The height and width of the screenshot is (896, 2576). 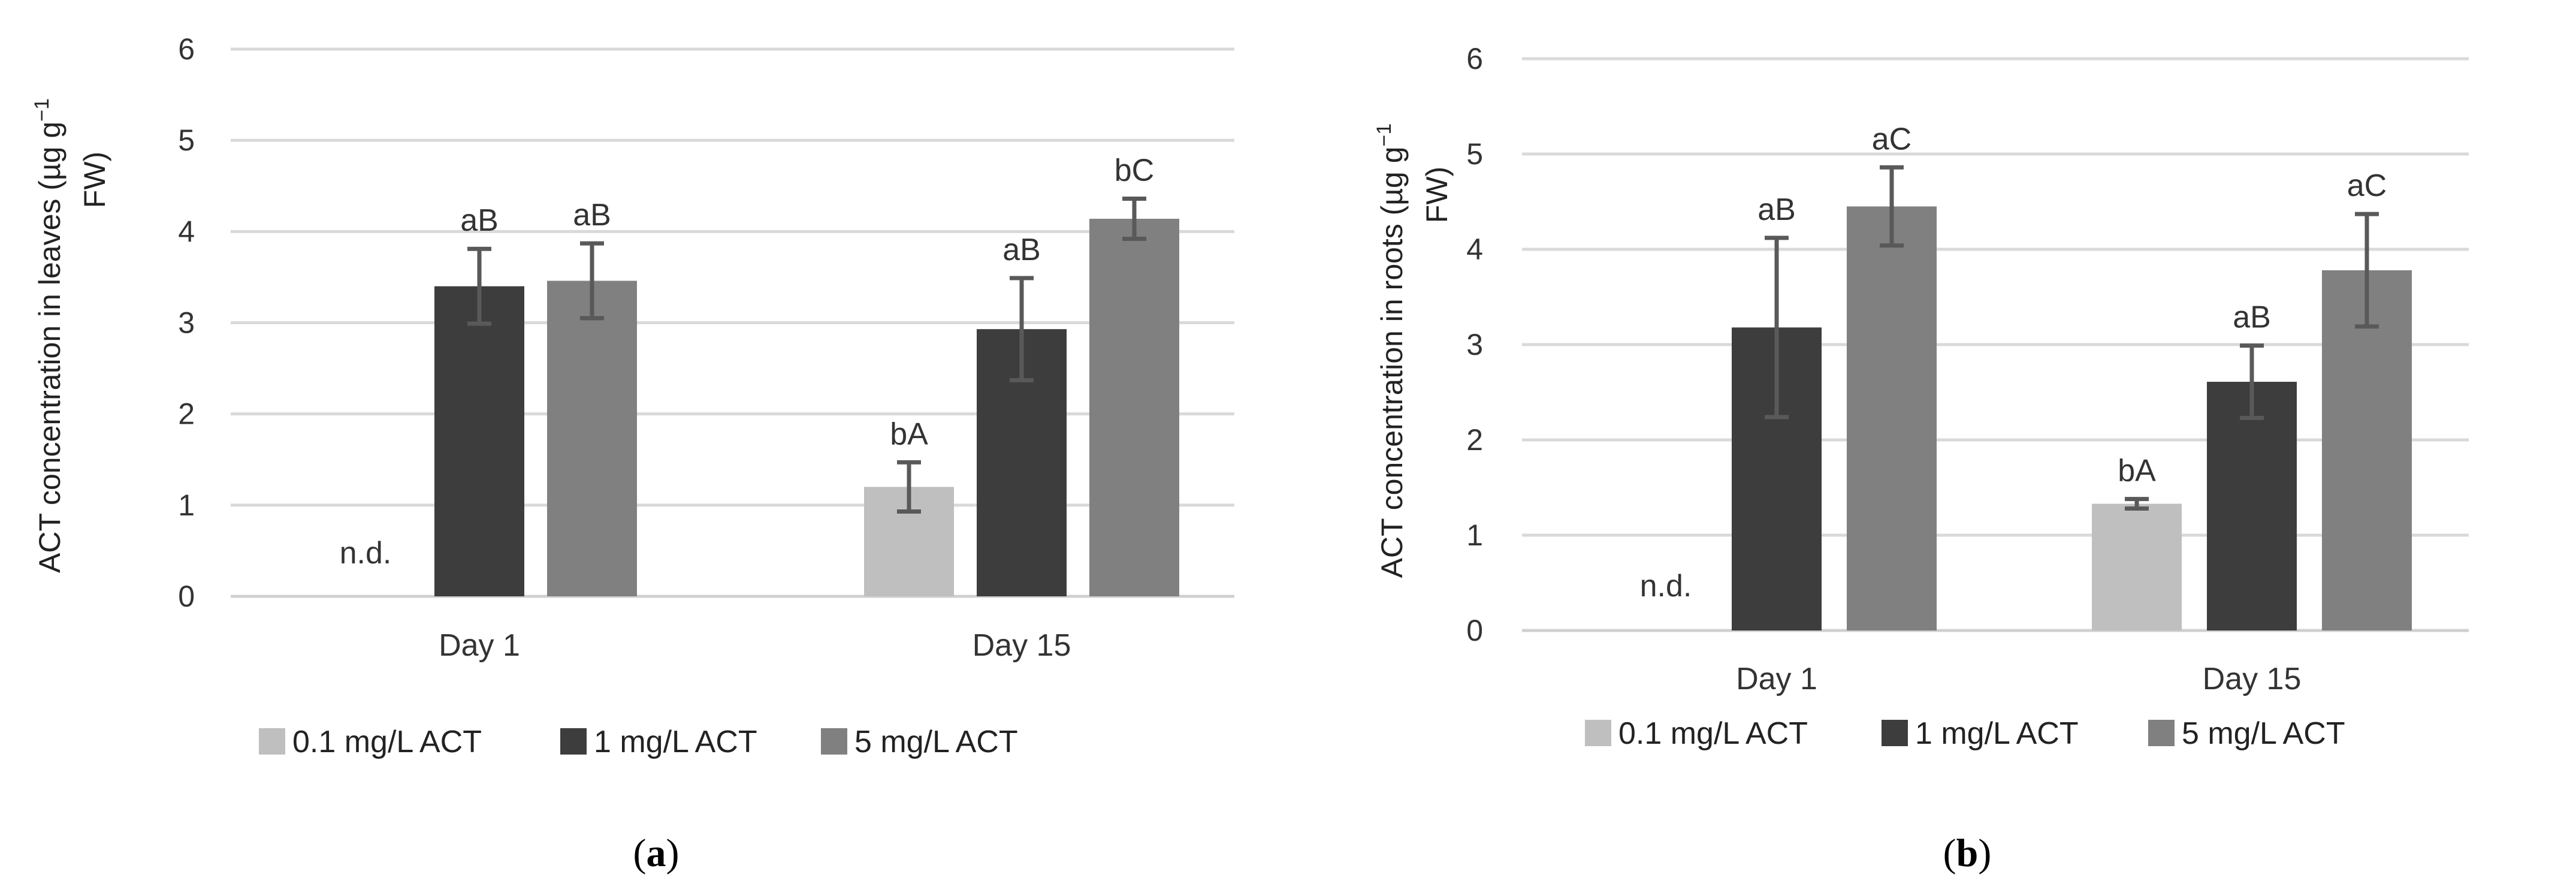 What do you see at coordinates (1135, 170) in the screenshot?
I see `significance-label: bC` at bounding box center [1135, 170].